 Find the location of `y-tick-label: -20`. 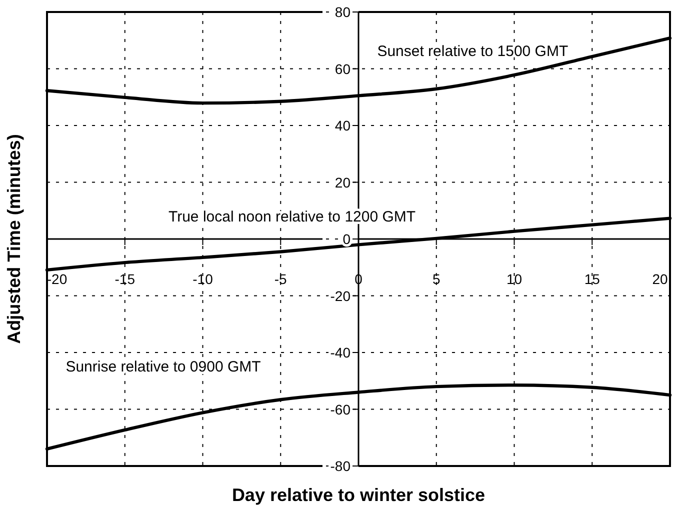

y-tick-label: -20 is located at coordinates (340, 296).